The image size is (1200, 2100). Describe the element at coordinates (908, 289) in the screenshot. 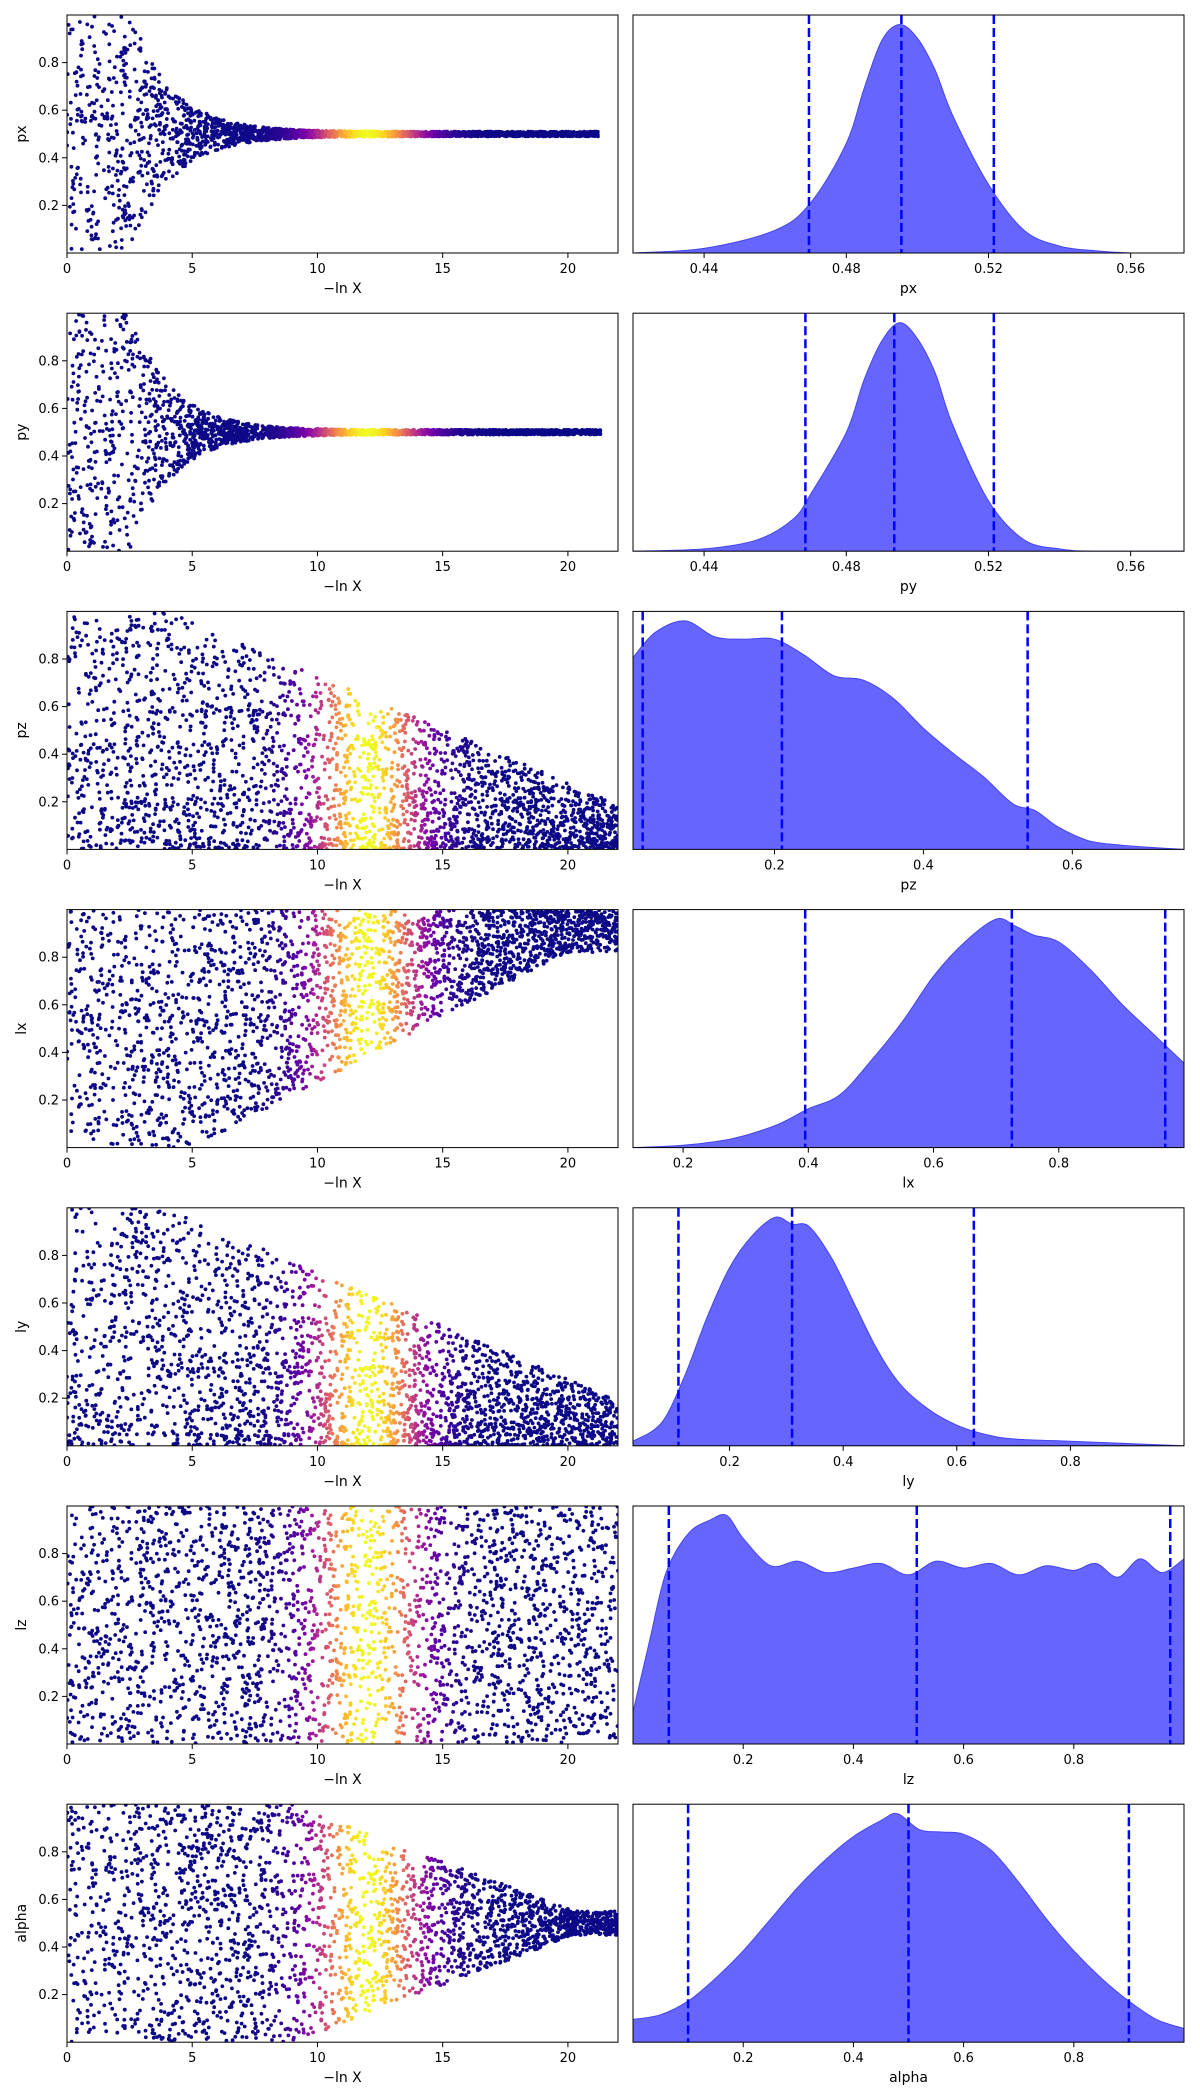

I see `x-axis-label: px` at that location.